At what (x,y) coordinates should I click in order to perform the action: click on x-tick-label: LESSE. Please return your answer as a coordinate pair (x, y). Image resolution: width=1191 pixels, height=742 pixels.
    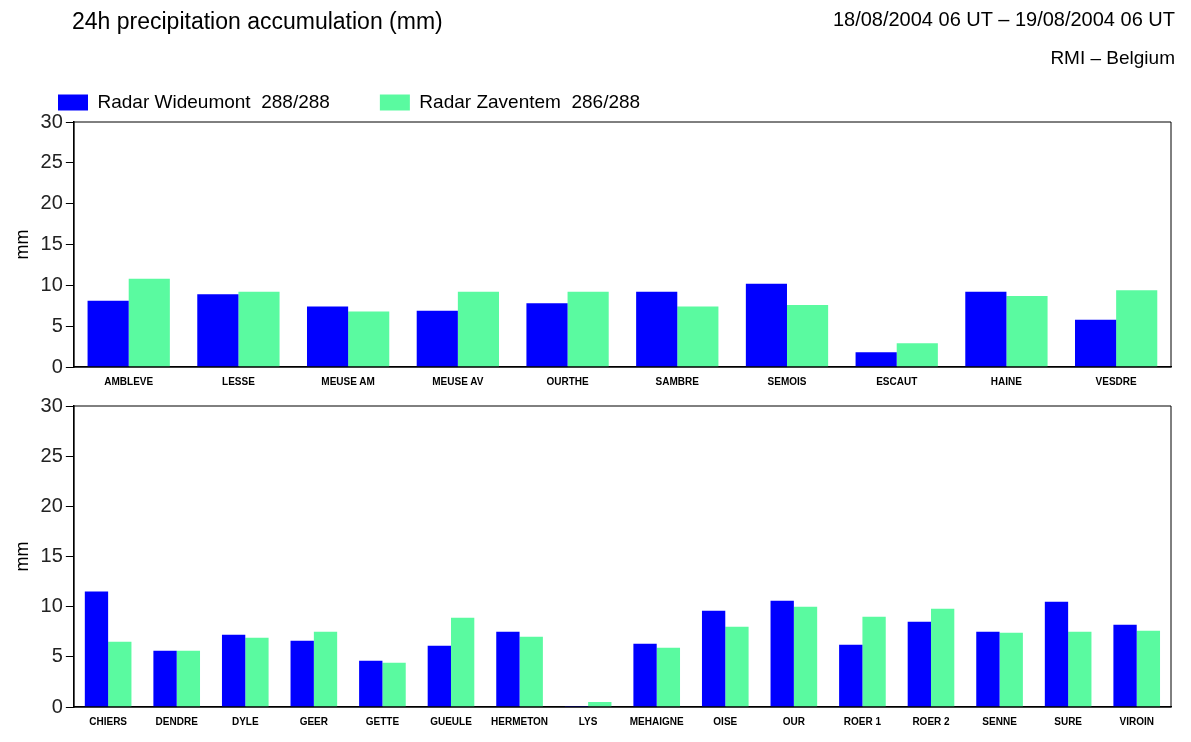
    Looking at the image, I should click on (239, 381).